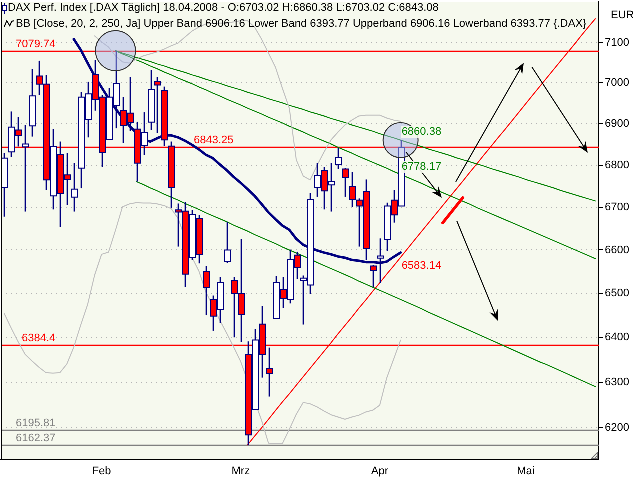 This screenshot has width=640, height=480. I want to click on y-tick-label: 6600, so click(617, 250).